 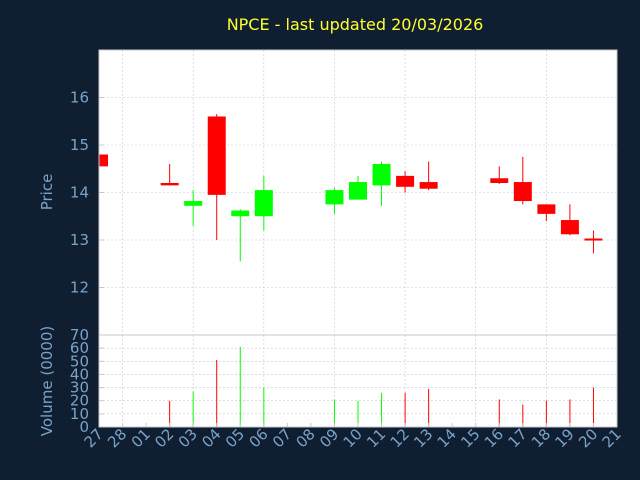 I want to click on day-tick-label: 19, so click(x=565, y=438).